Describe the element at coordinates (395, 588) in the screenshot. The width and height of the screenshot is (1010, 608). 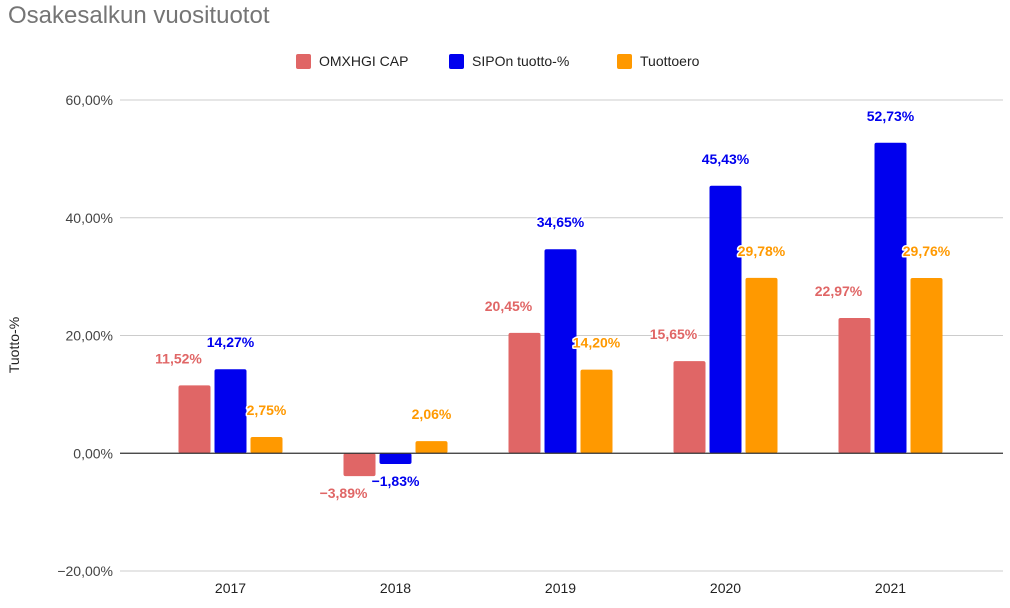
I see `x-tick-label: 2018` at that location.